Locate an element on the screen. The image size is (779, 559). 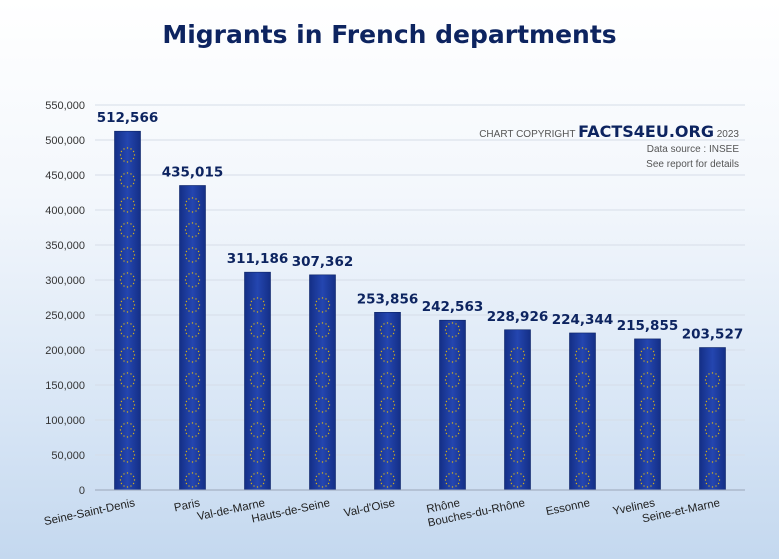
data-label: 311,186 is located at coordinates (258, 259).